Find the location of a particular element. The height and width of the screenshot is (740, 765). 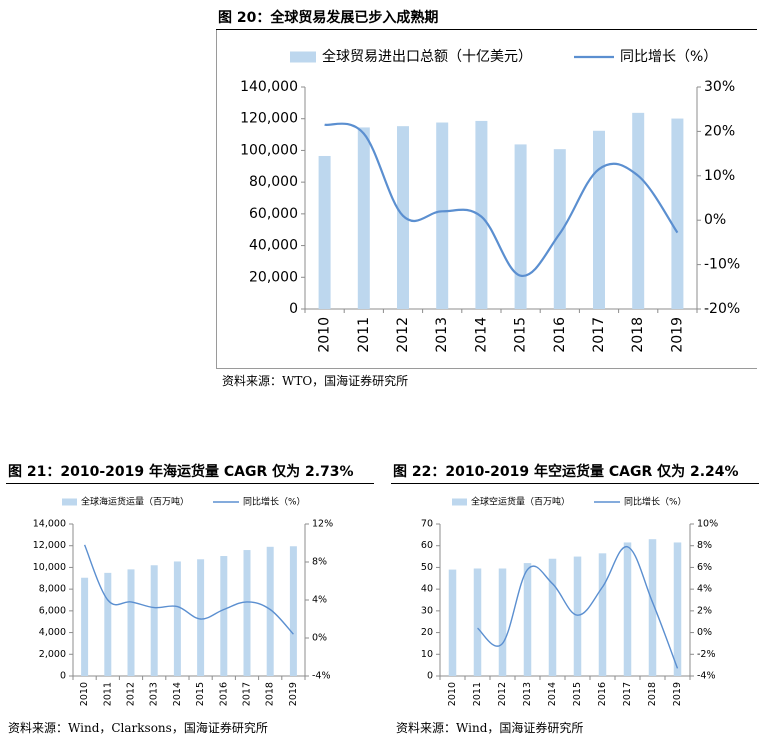

left-axis-tick-label: 100,000 is located at coordinates (269, 150).